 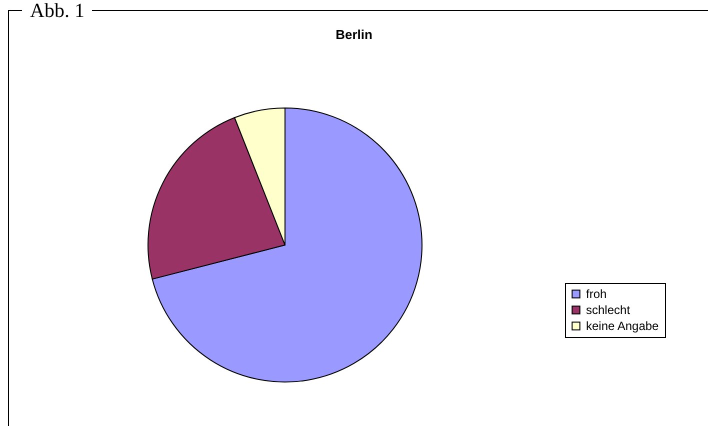 What do you see at coordinates (623, 326) in the screenshot?
I see `legend-label: keine Angabe` at bounding box center [623, 326].